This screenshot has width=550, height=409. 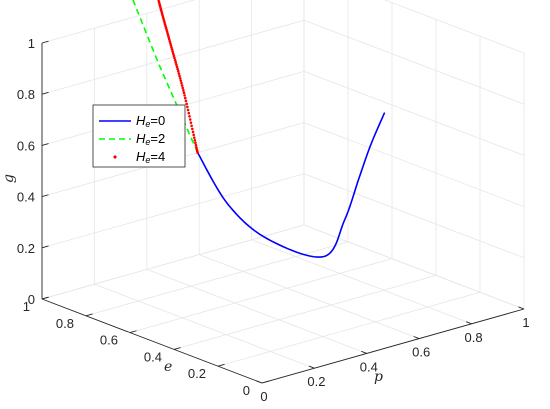 I want to click on p-tick-label-4: 0.8, so click(x=474, y=337).